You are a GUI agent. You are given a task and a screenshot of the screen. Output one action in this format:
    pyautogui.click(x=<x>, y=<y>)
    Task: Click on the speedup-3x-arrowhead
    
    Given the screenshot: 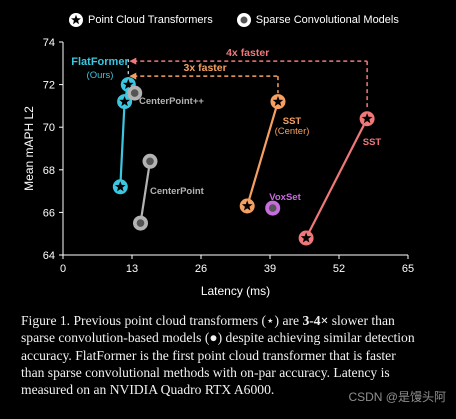 What is the action you would take?
    pyautogui.click(x=133, y=76)
    